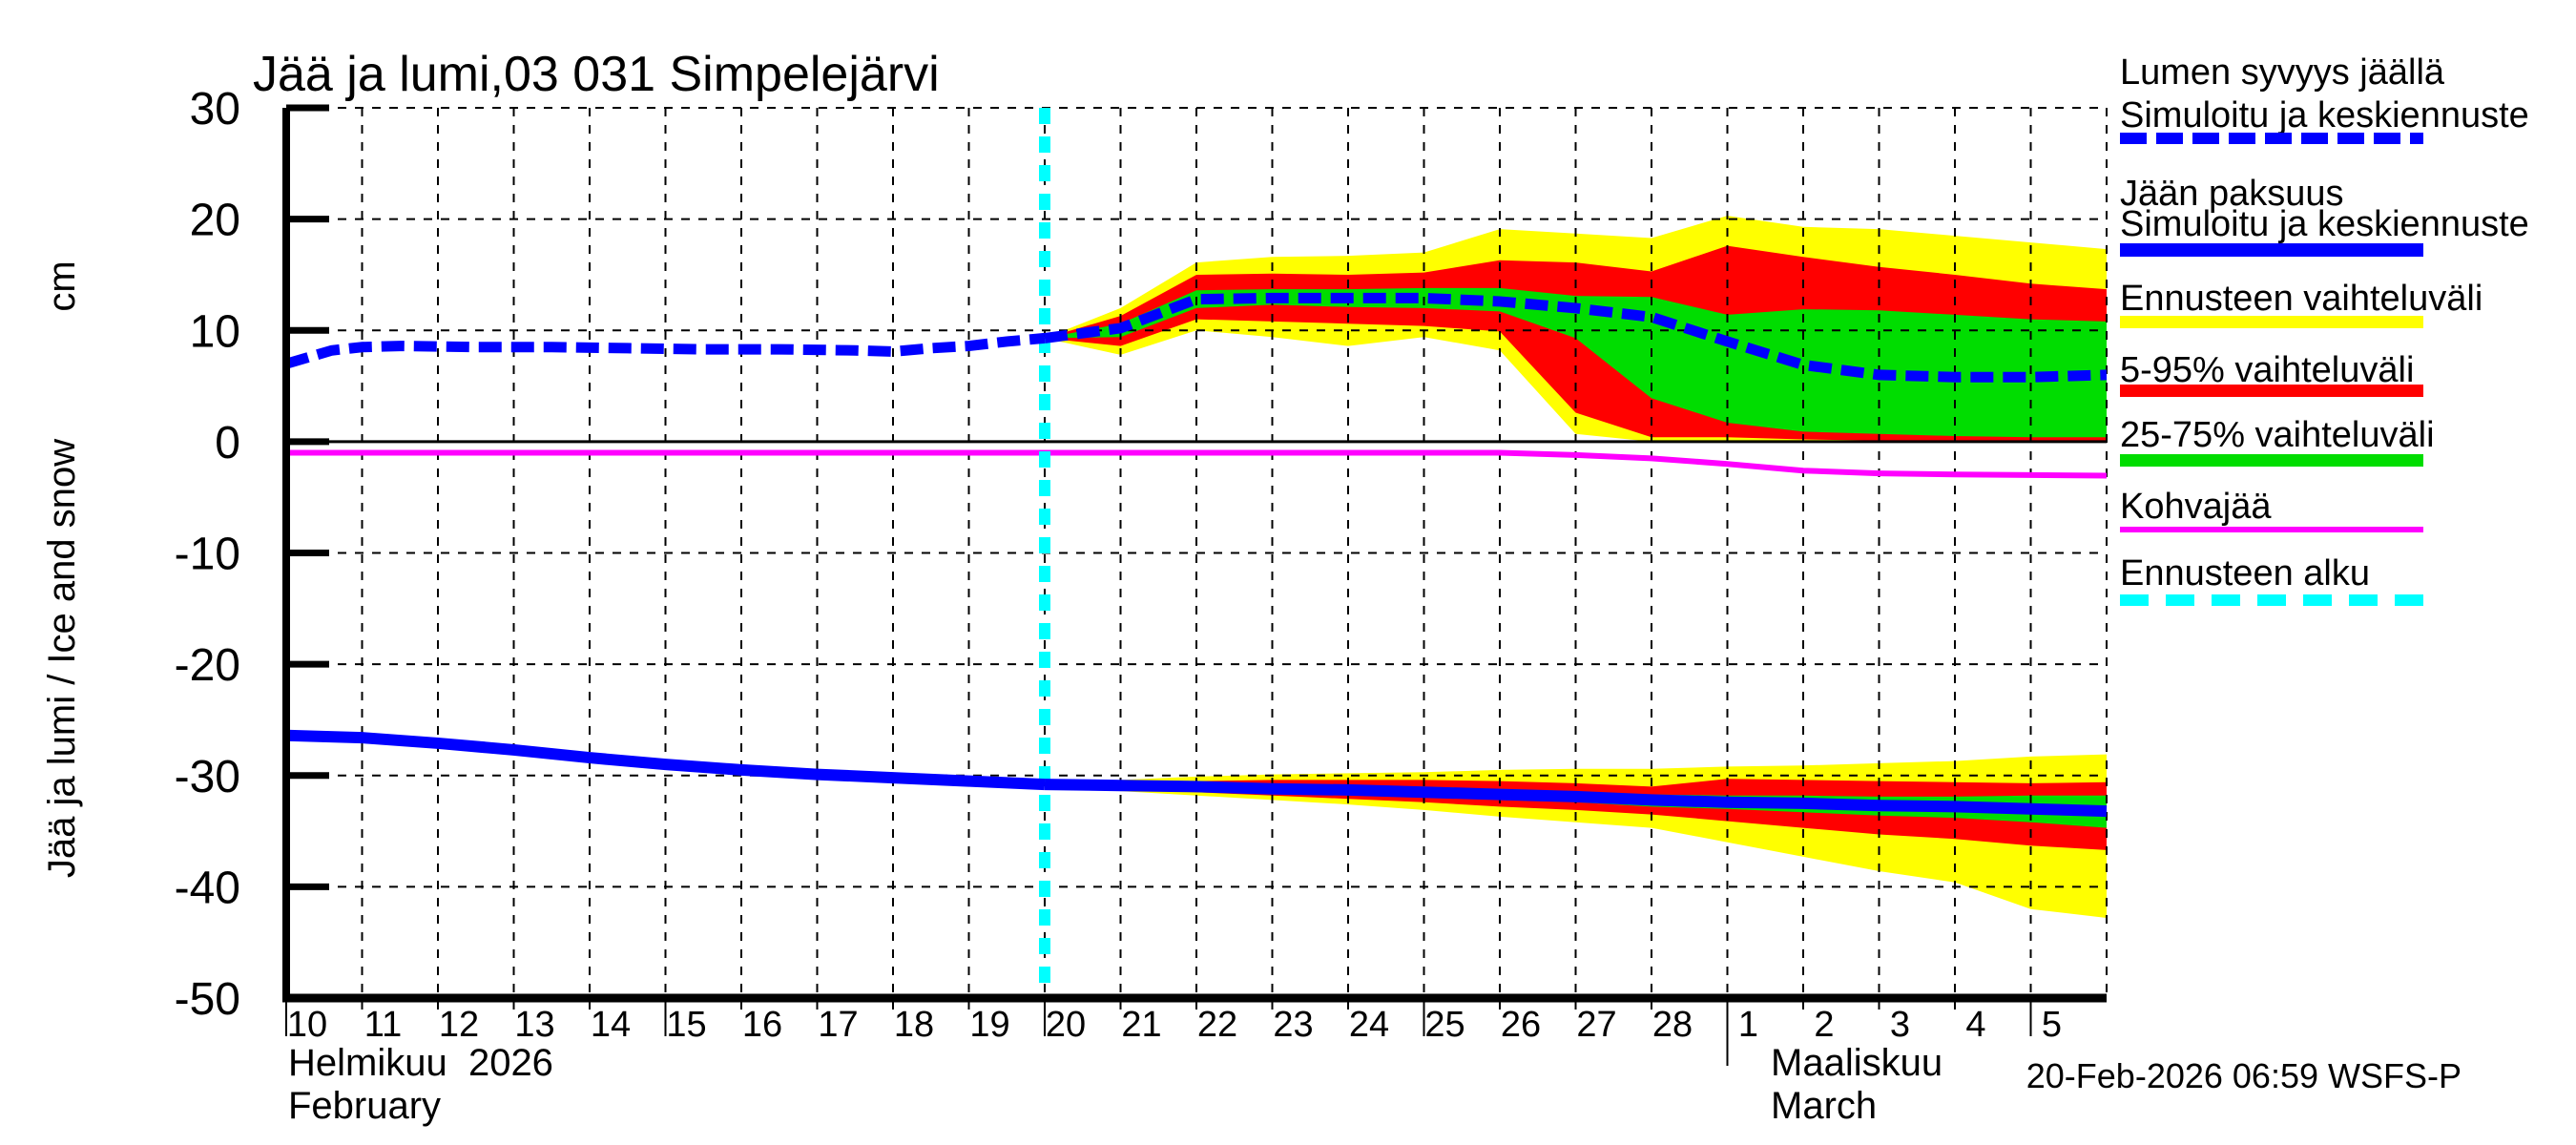  I want to click on x-tick-label: 28, so click(1672, 1025).